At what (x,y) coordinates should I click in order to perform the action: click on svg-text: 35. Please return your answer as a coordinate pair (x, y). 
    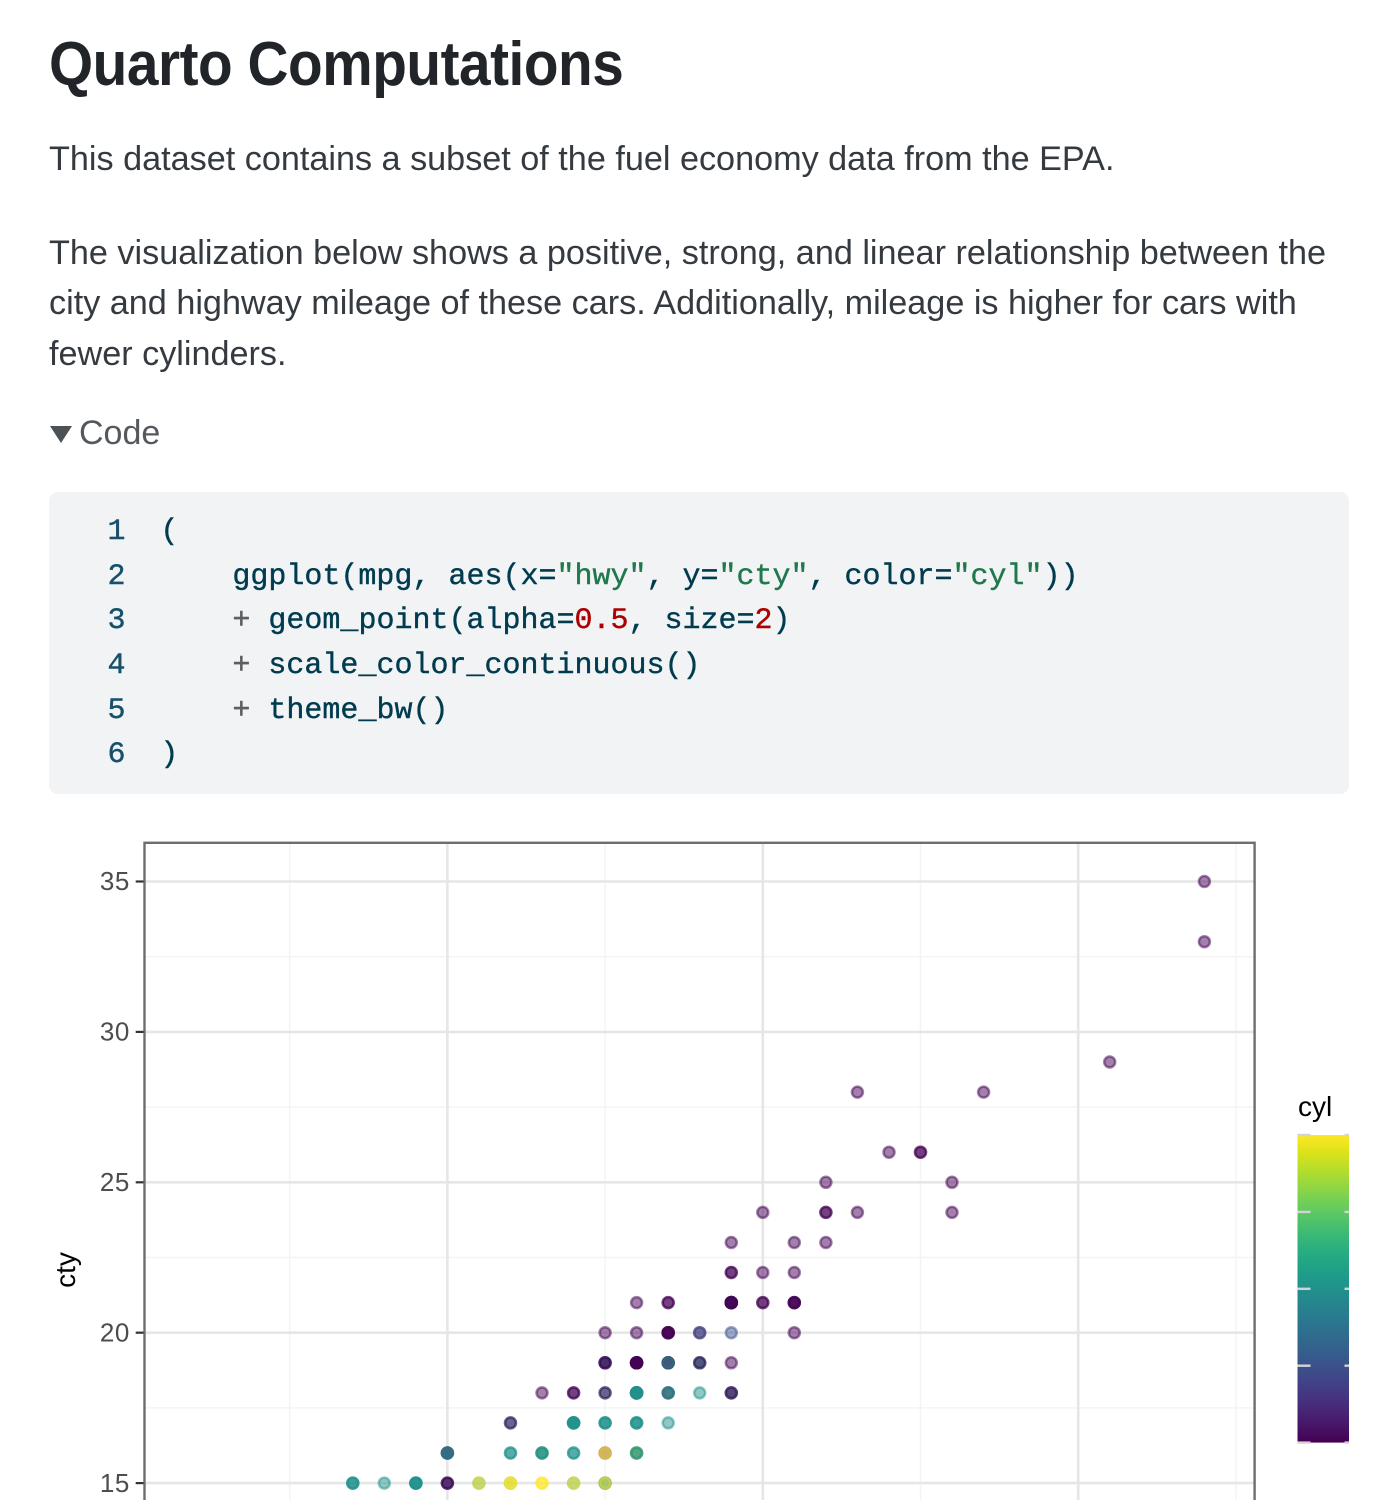
    Looking at the image, I should click on (115, 881).